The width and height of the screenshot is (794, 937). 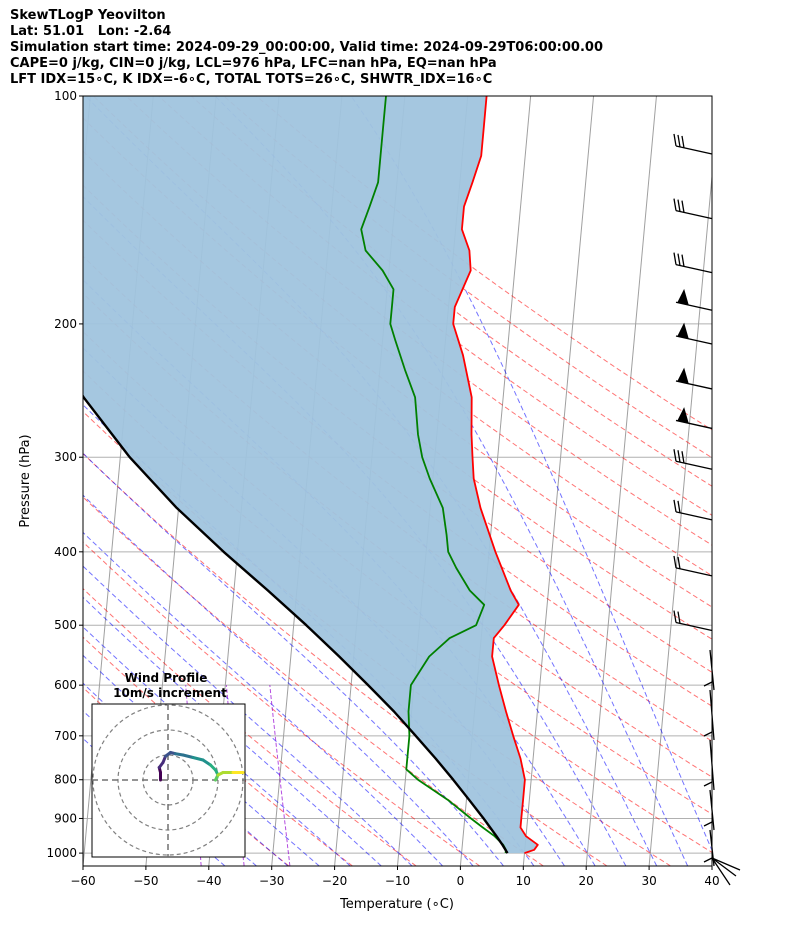 I want to click on hodograph: Wind Profile 10m/s increment, so click(x=168, y=764).